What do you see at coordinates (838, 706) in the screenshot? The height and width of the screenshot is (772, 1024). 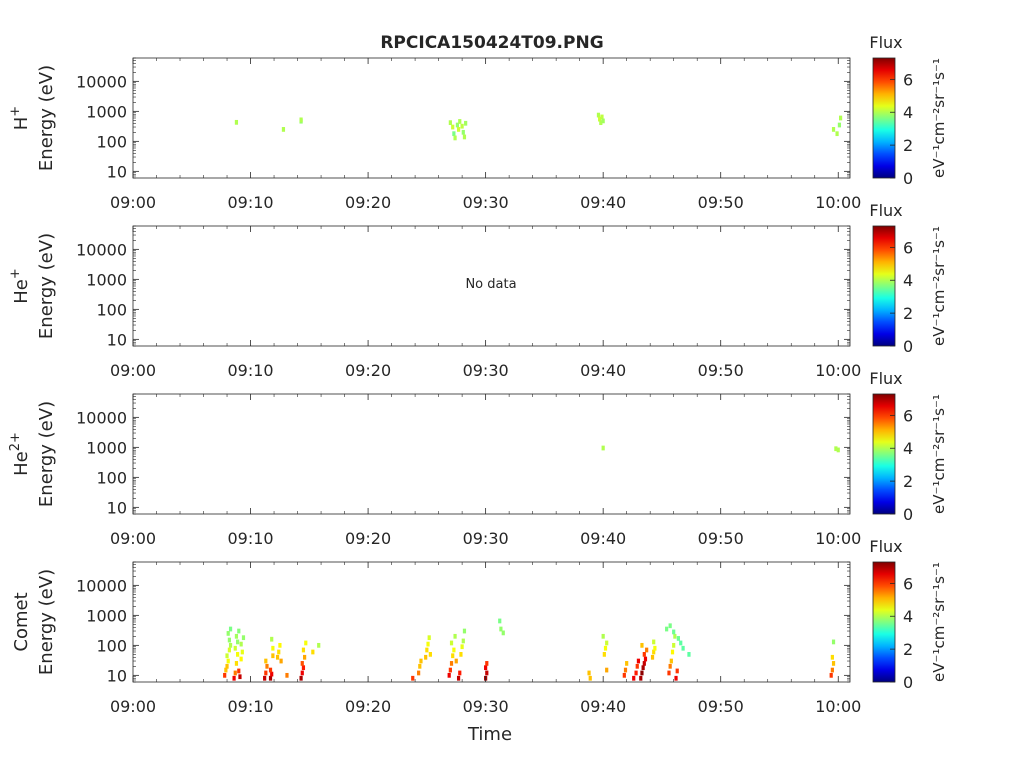 I see `x-tick-label: 10:00` at bounding box center [838, 706].